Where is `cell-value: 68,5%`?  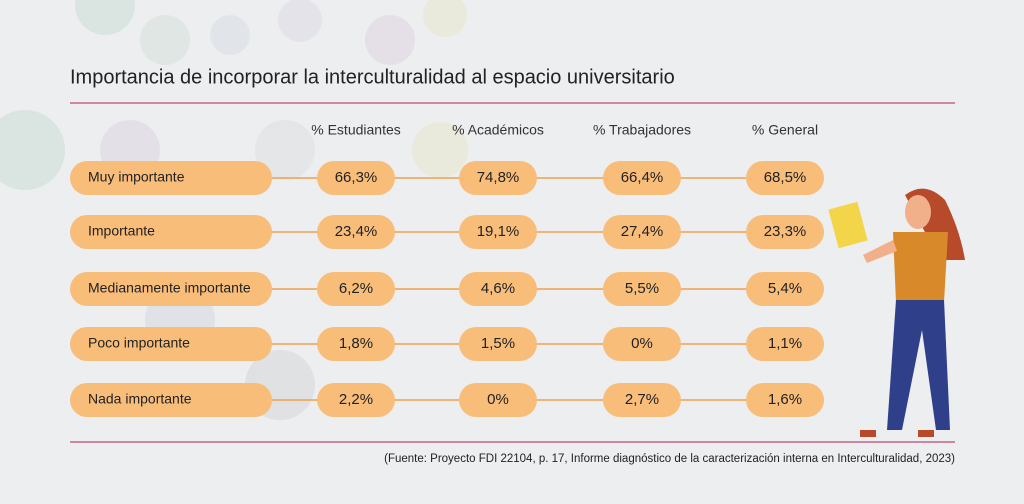 cell-value: 68,5% is located at coordinates (785, 177).